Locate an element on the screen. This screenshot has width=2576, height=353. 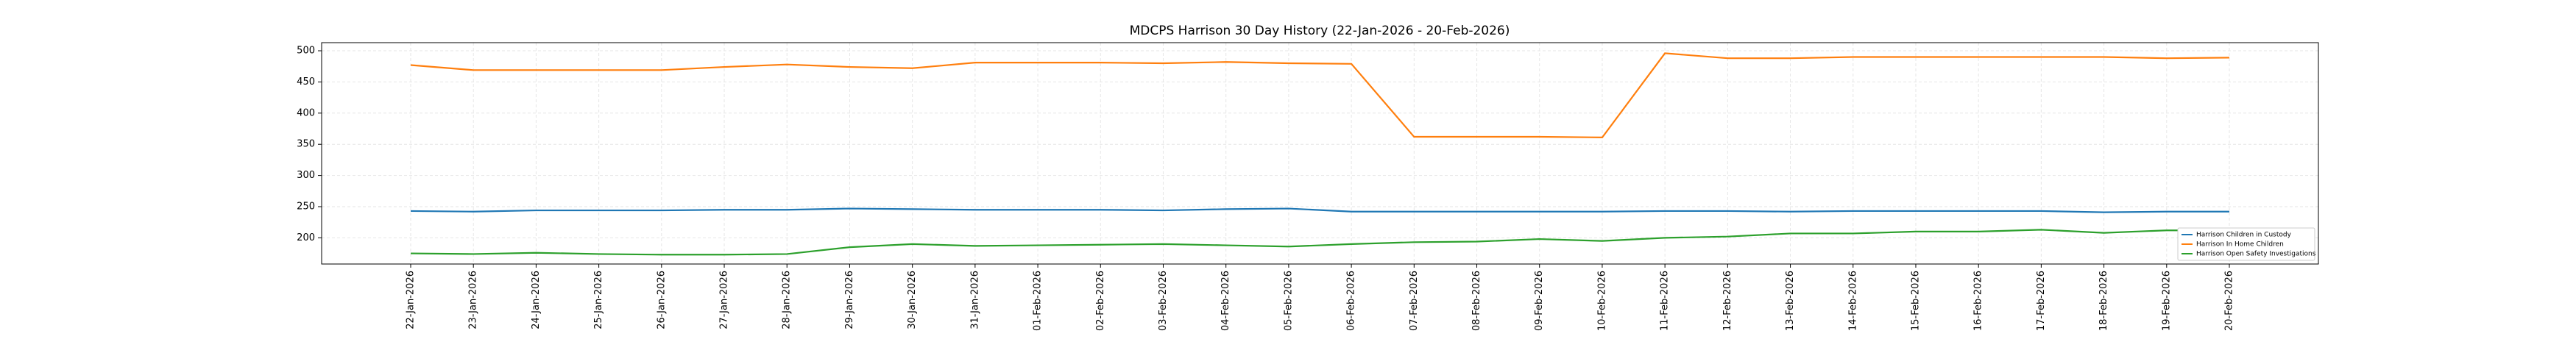
y-tick-label: 300 is located at coordinates (306, 176).